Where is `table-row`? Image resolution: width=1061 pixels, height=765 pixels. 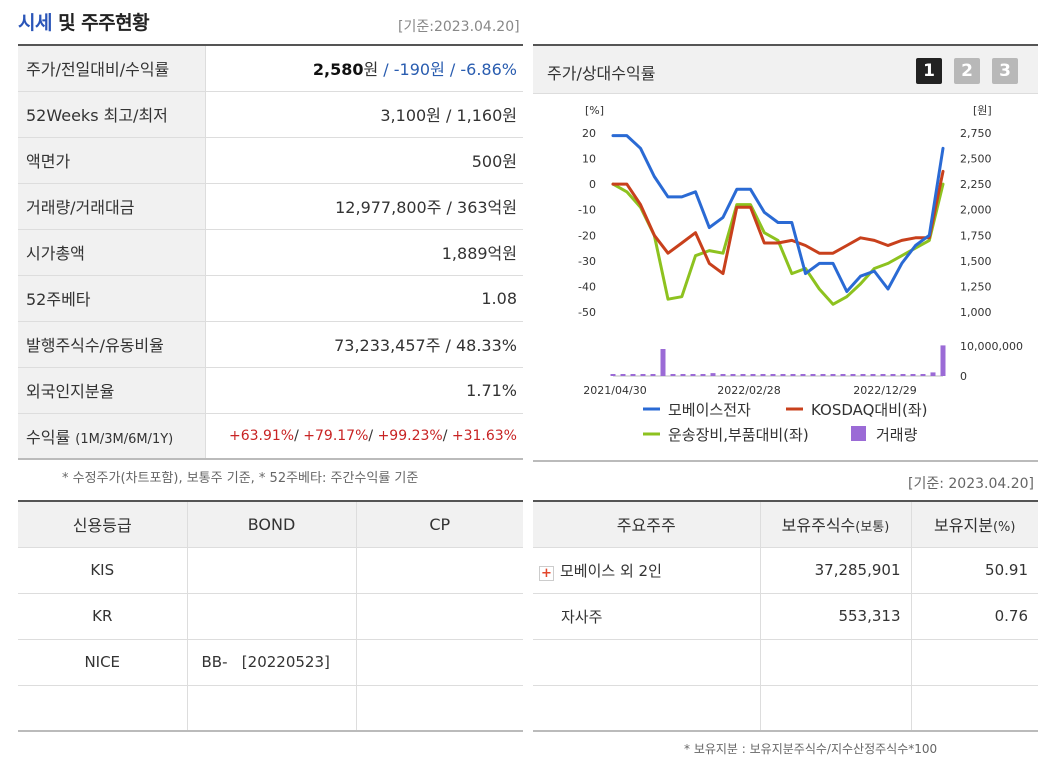
table-row is located at coordinates (270, 708).